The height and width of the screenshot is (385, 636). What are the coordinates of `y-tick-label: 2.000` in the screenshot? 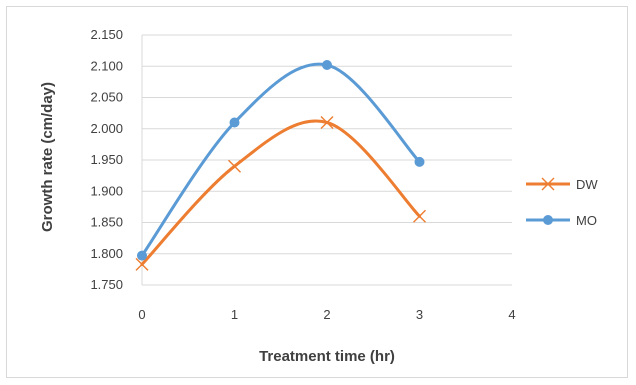 It's located at (106, 128).